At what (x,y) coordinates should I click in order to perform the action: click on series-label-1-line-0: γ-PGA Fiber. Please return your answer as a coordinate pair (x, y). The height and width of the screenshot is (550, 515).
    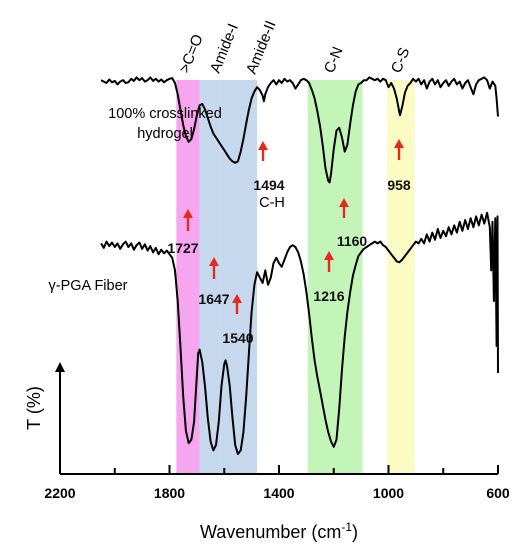
    Looking at the image, I should click on (88, 286).